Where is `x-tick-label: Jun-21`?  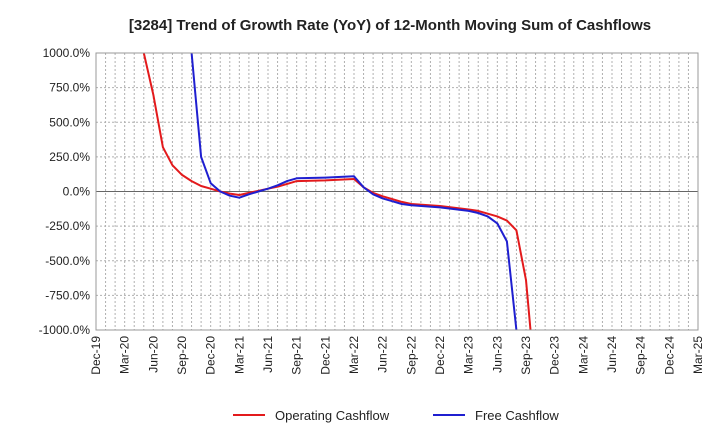
x-tick-label: Jun-21 is located at coordinates (268, 354).